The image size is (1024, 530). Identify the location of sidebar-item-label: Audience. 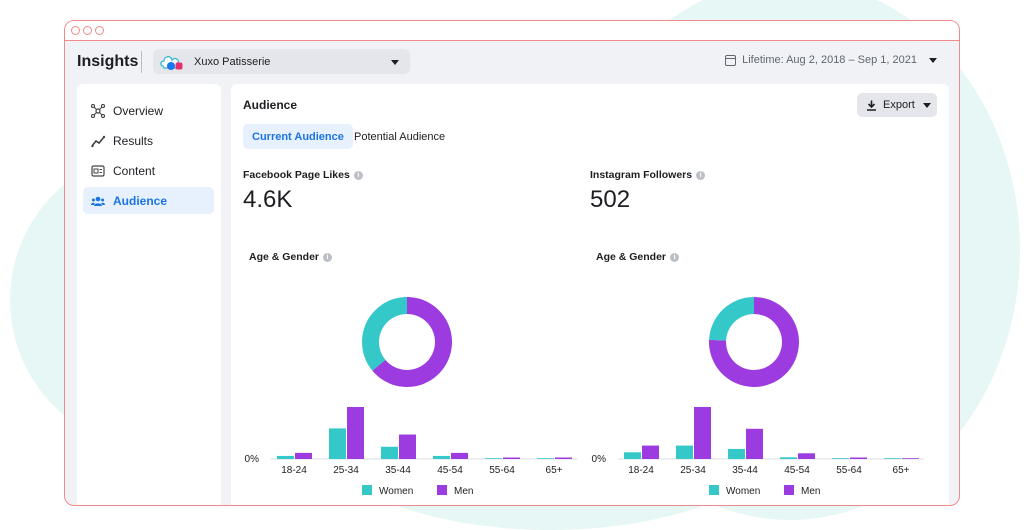
(140, 200).